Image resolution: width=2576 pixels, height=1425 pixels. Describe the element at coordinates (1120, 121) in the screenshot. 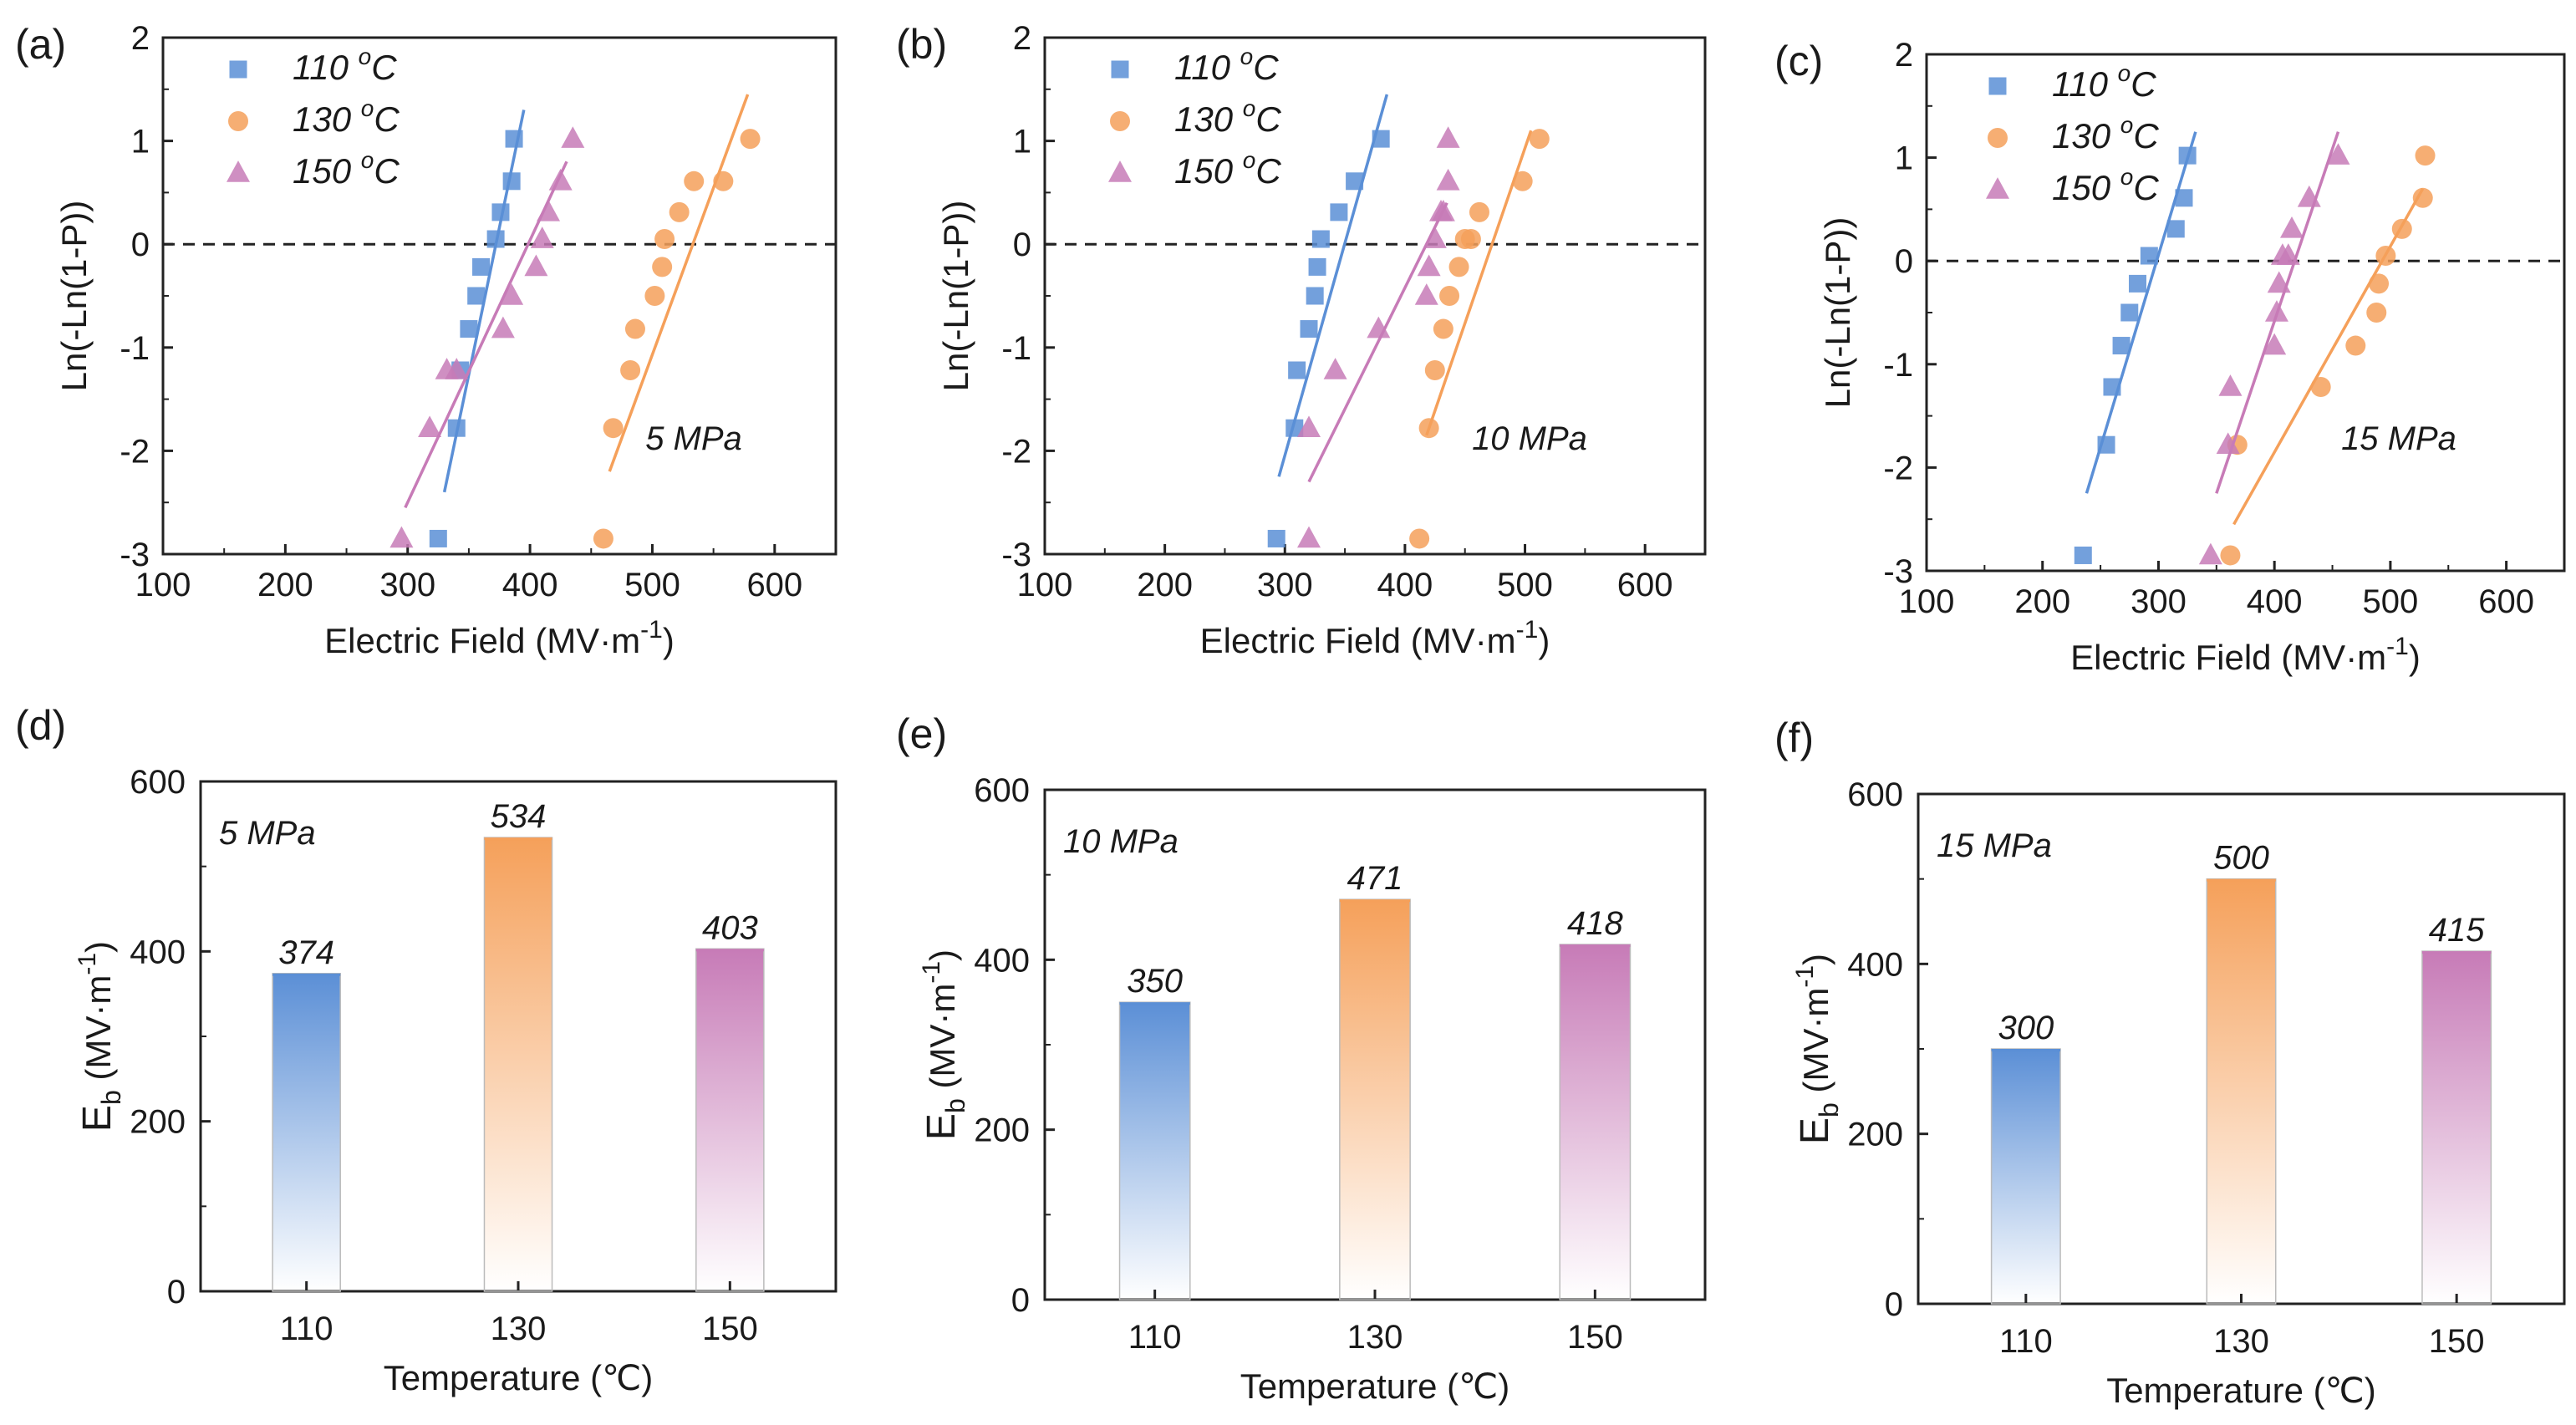

I see `legend-marker-c130` at that location.